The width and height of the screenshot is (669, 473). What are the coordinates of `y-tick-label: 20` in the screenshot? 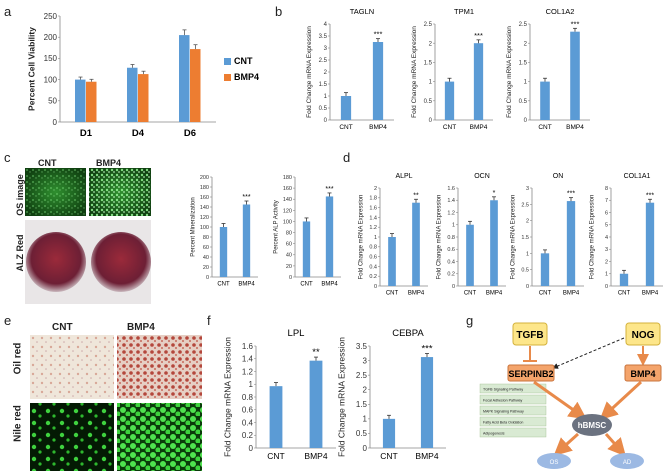 It's located at (206, 268).